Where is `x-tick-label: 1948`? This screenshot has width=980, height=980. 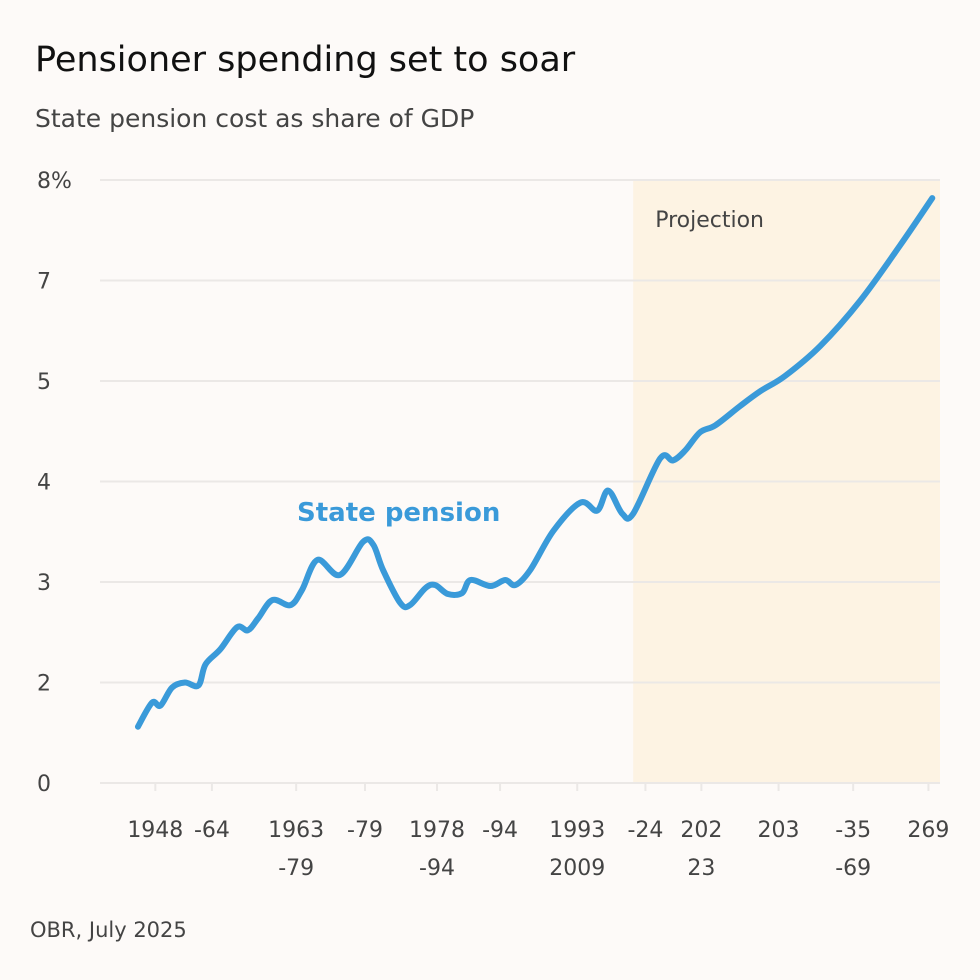 x-tick-label: 1948 is located at coordinates (155, 830).